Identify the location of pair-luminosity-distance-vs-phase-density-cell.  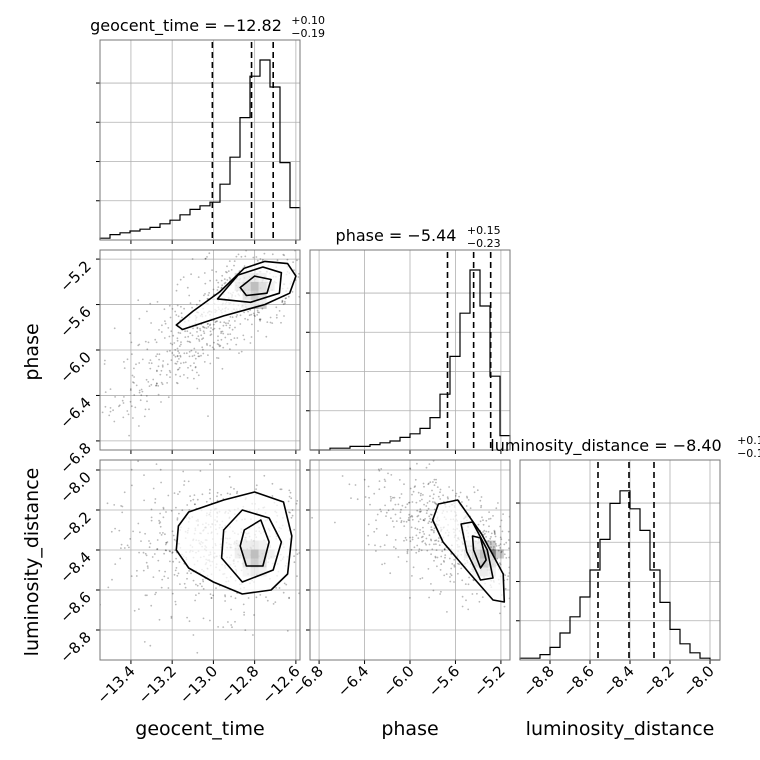
(499, 554).